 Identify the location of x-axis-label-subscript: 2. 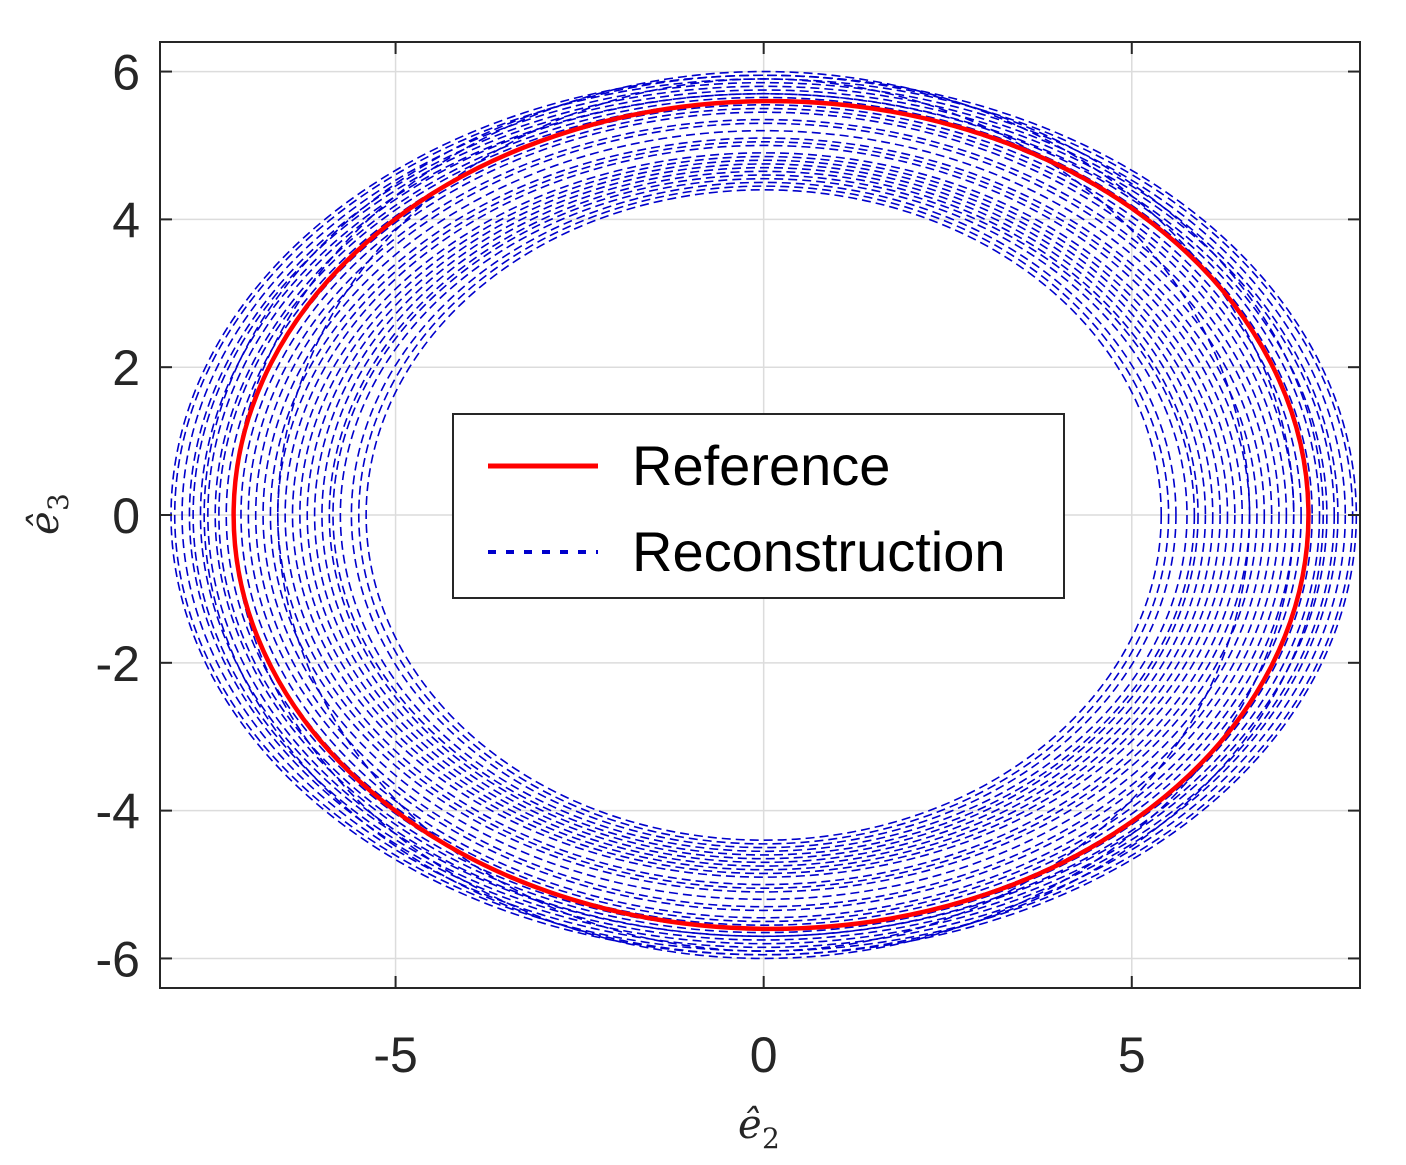
(771, 1138).